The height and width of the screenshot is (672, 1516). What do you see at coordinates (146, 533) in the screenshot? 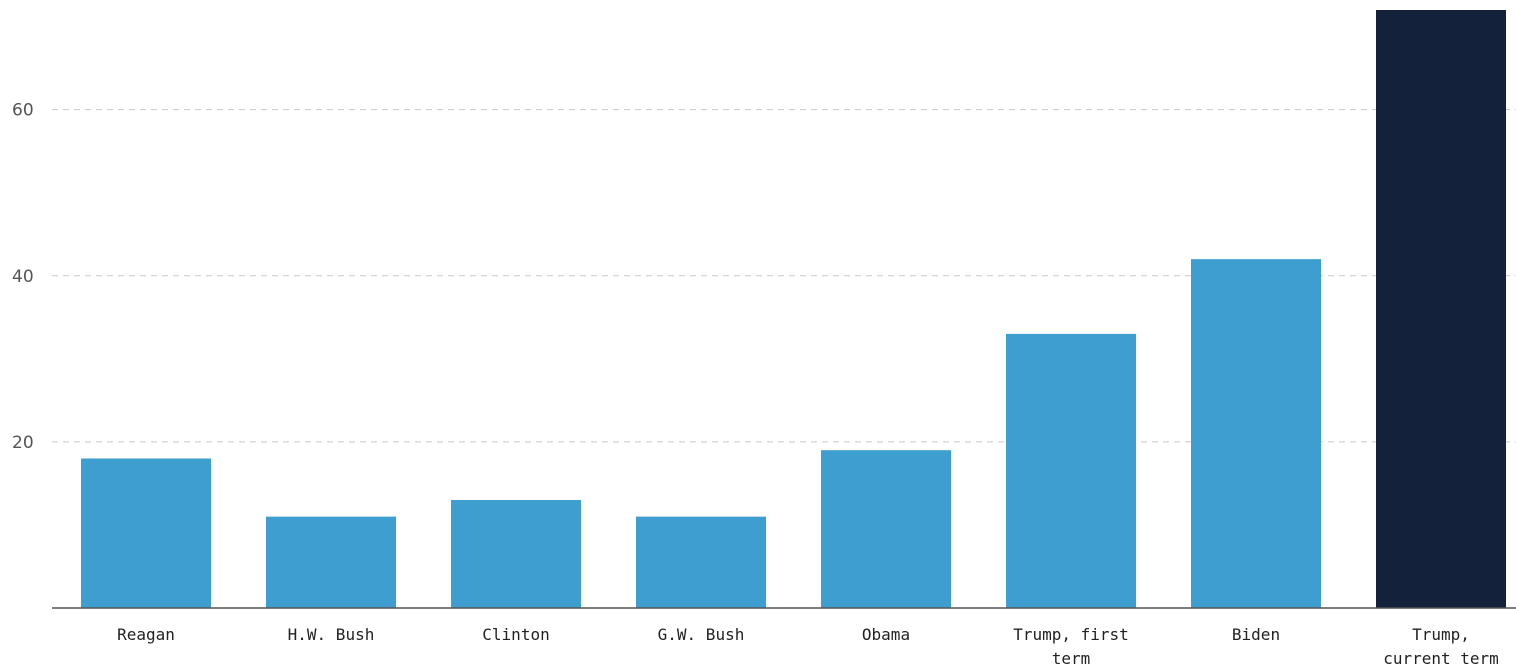
I see `bar-reagan` at bounding box center [146, 533].